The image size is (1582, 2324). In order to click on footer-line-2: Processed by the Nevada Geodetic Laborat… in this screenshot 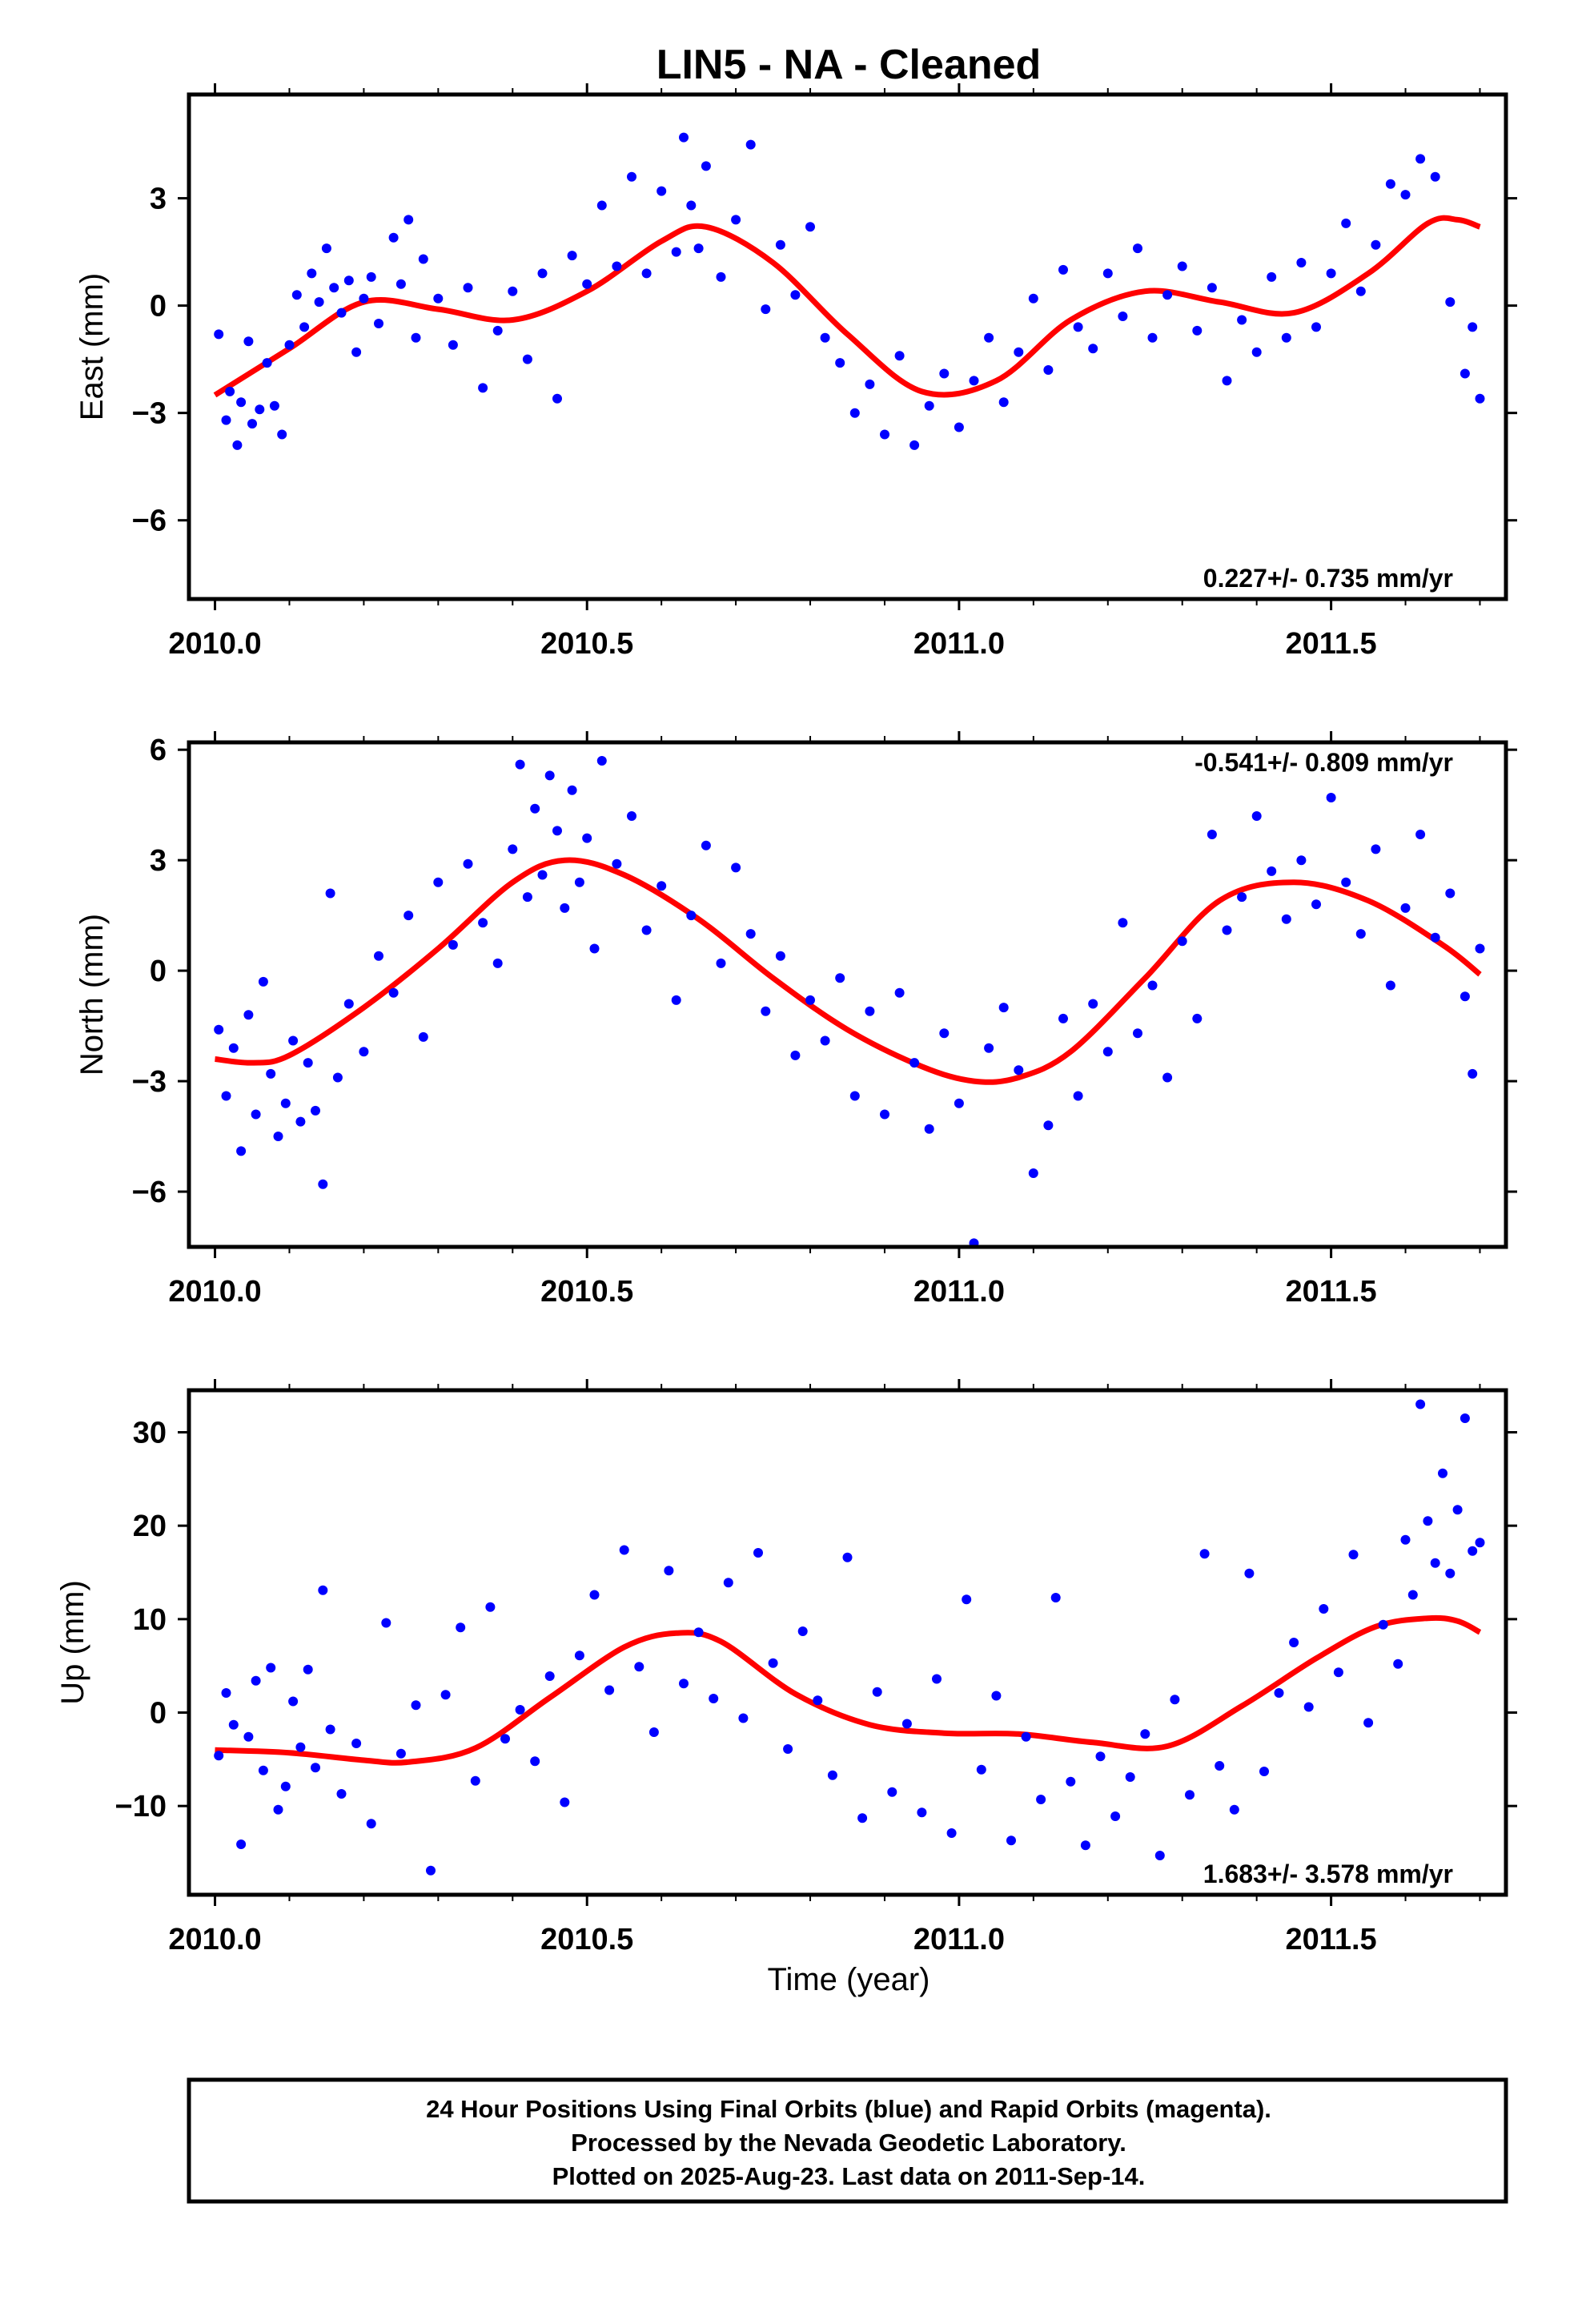, I will do `click(848, 2143)`.